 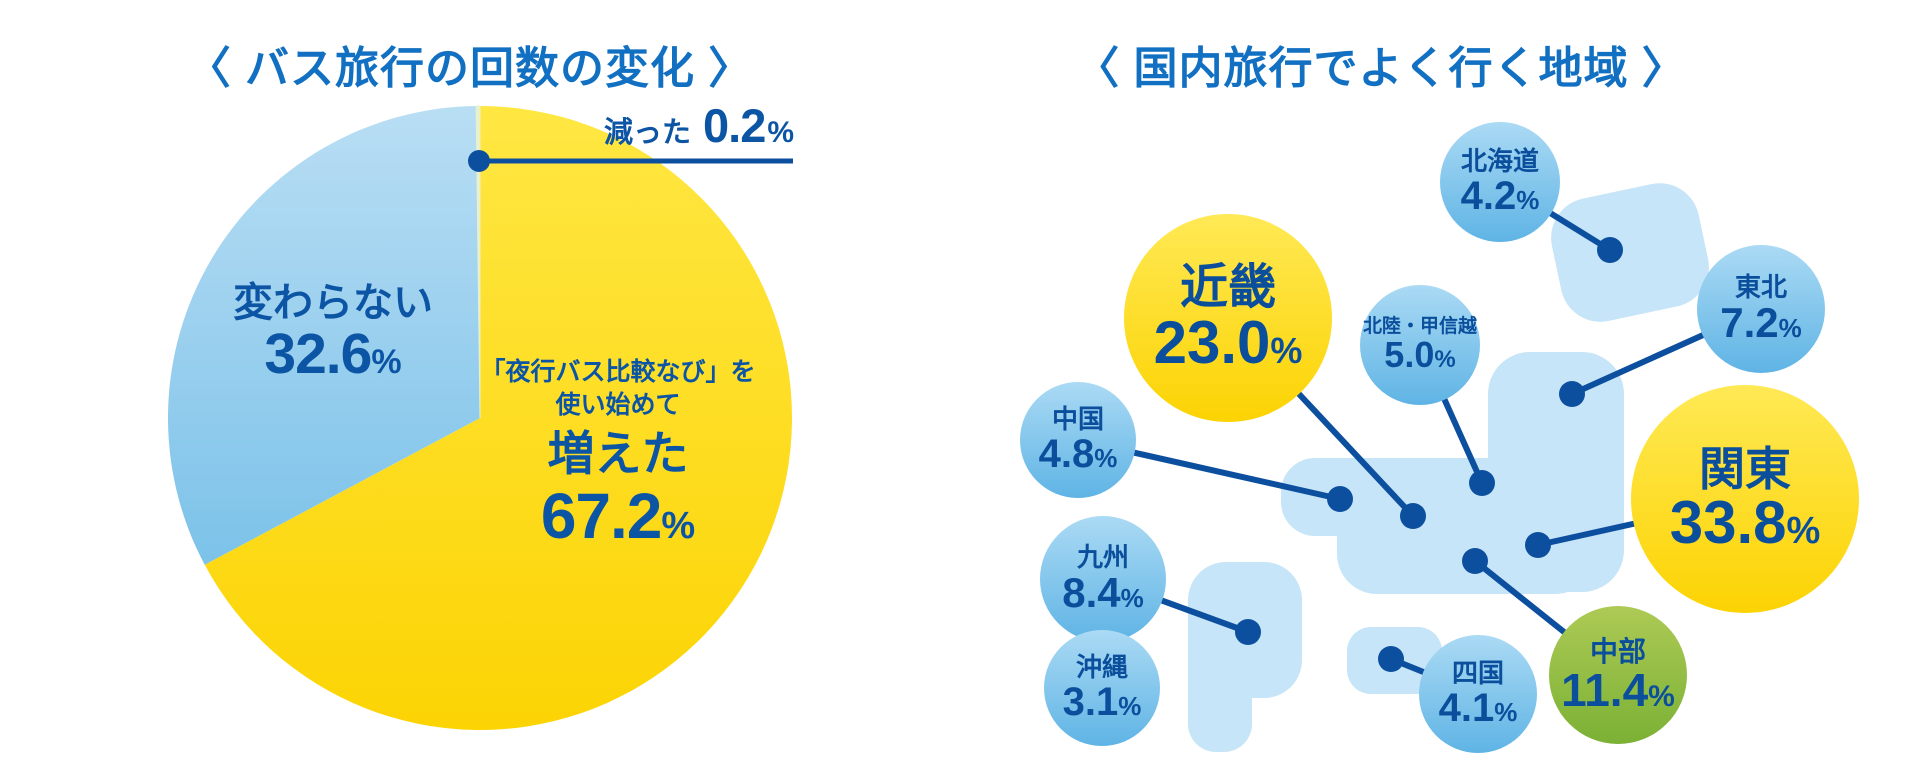 I want to click on region-value: 8.4%, so click(x=1103, y=592).